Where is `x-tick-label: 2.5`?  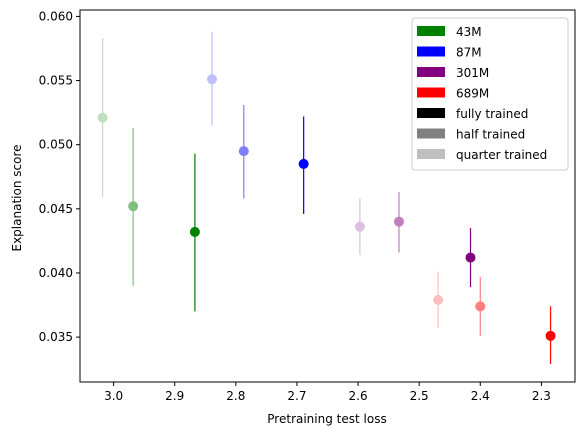
x-tick-label: 2.5 is located at coordinates (419, 396).